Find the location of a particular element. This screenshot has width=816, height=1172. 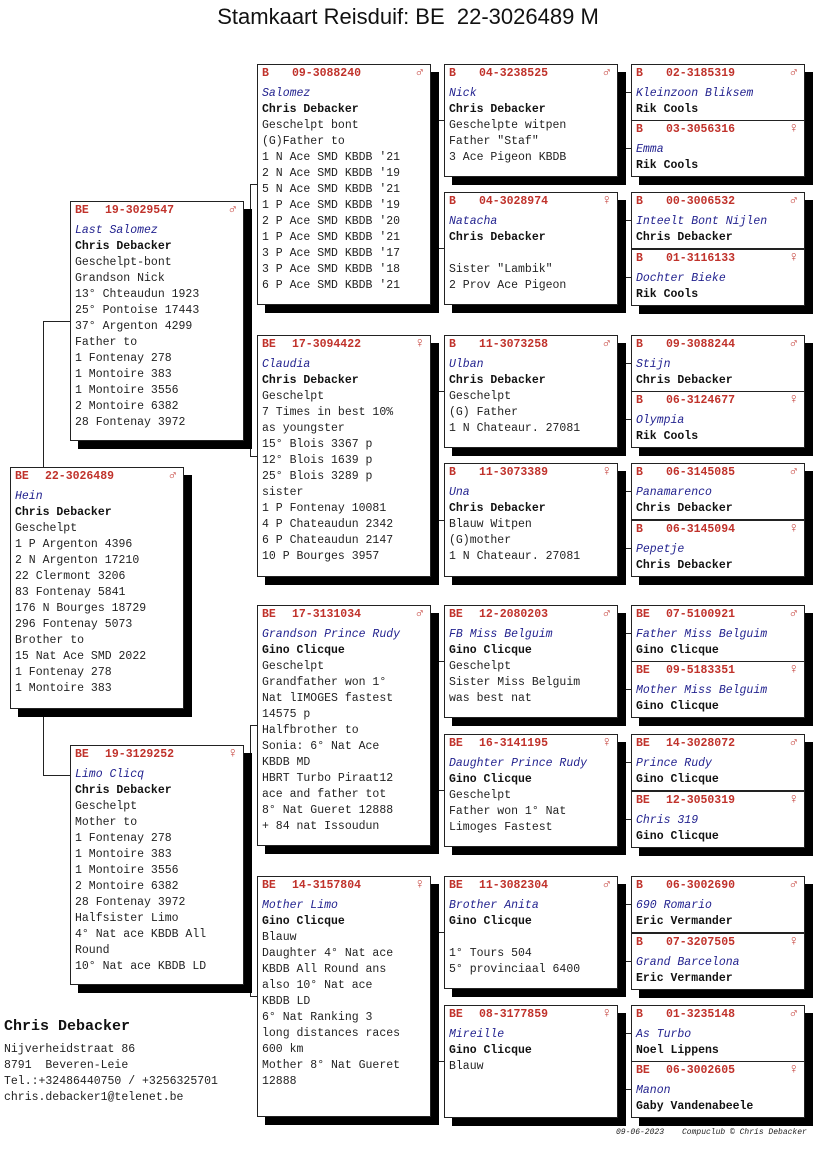

pedigree-note: Mother 8° Nat Gueret is located at coordinates (331, 1065).